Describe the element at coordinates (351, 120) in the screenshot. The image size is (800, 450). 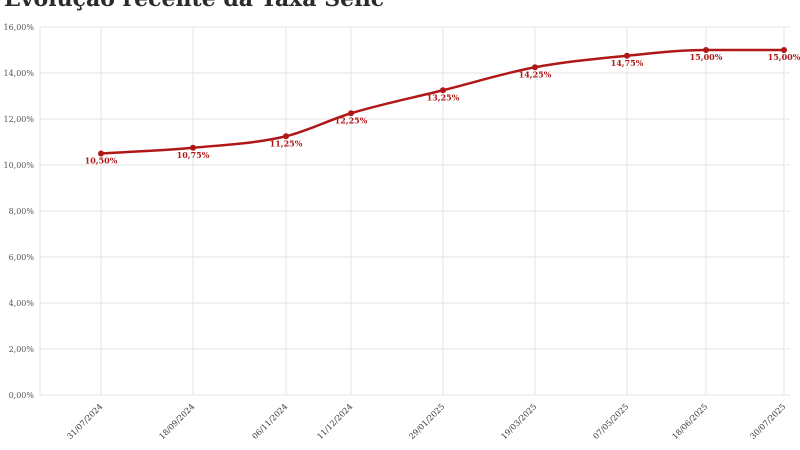
I see `data-label: 12,25%` at that location.